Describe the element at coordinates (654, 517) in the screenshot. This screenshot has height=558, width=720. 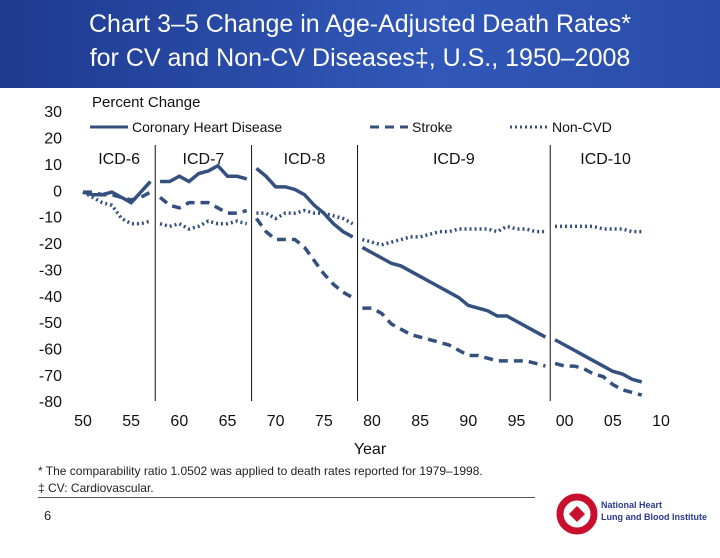
I see `logo-text: Lung and Blood Institute` at that location.